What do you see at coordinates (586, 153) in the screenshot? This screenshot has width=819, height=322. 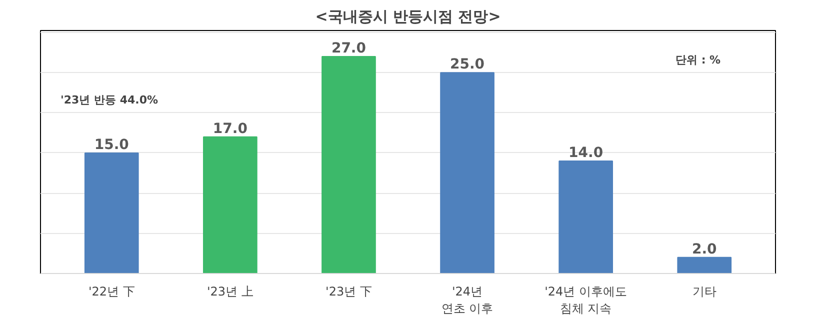 I see `data-label: 14.0` at bounding box center [586, 153].